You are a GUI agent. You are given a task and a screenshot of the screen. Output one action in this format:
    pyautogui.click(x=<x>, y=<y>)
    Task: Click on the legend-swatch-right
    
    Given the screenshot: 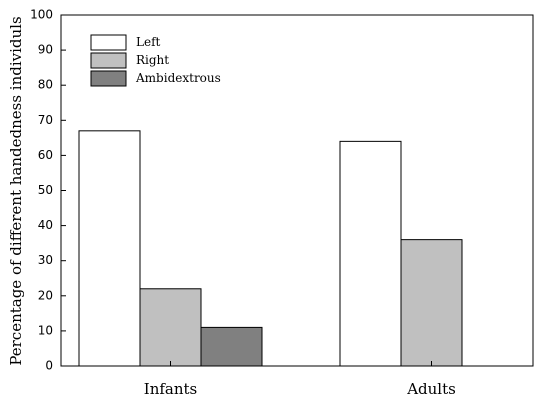 What is the action you would take?
    pyautogui.click(x=108, y=60)
    